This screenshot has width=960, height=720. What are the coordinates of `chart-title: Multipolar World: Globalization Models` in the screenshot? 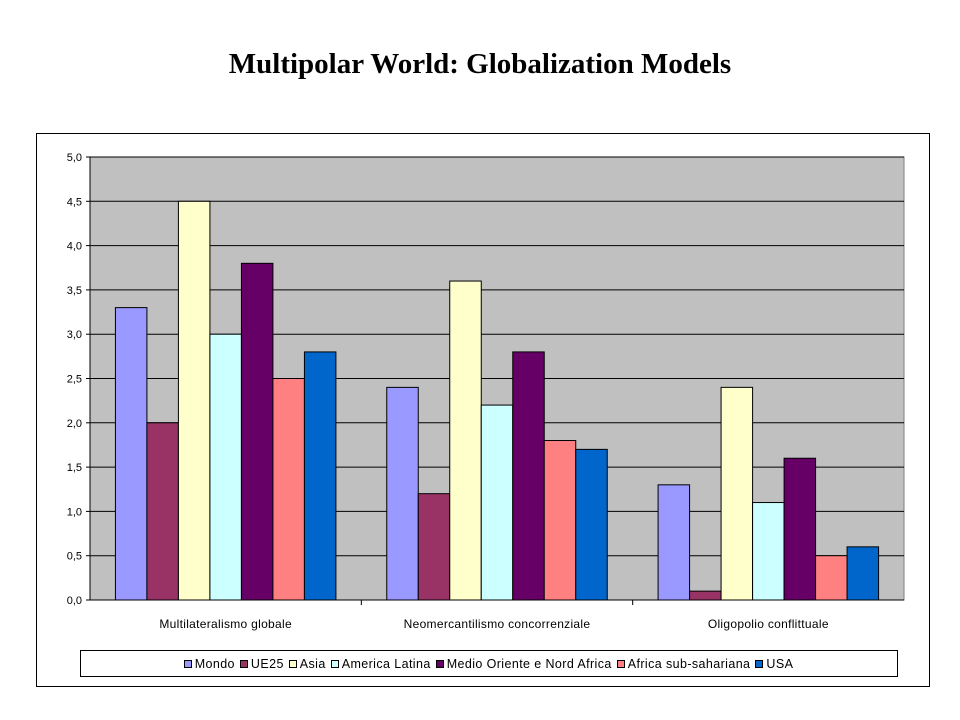 It's located at (480, 64).